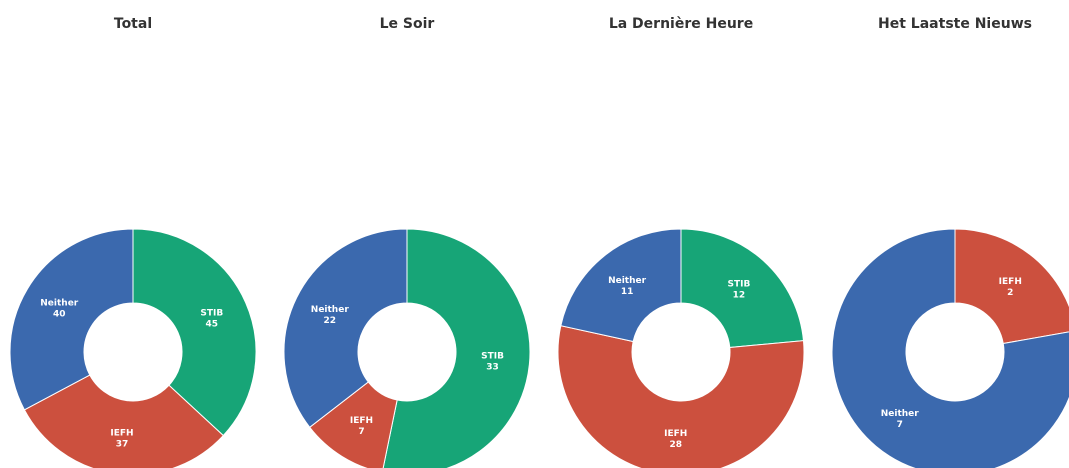 The image size is (1069, 468). I want to click on slice-value: 33, so click(492, 368).